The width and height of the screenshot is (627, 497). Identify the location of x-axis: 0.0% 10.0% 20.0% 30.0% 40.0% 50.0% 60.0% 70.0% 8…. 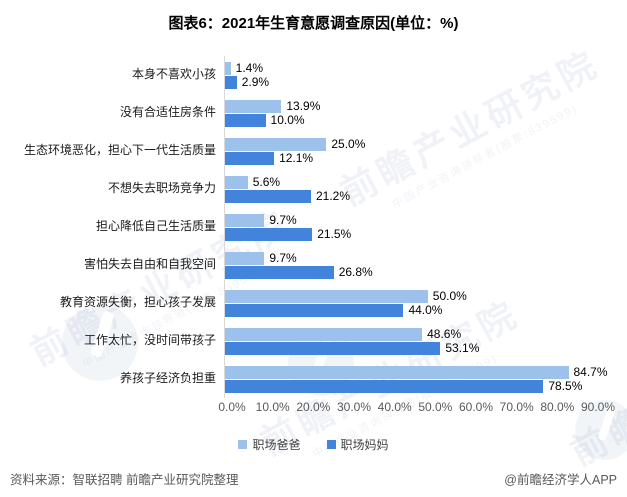
(416, 408).